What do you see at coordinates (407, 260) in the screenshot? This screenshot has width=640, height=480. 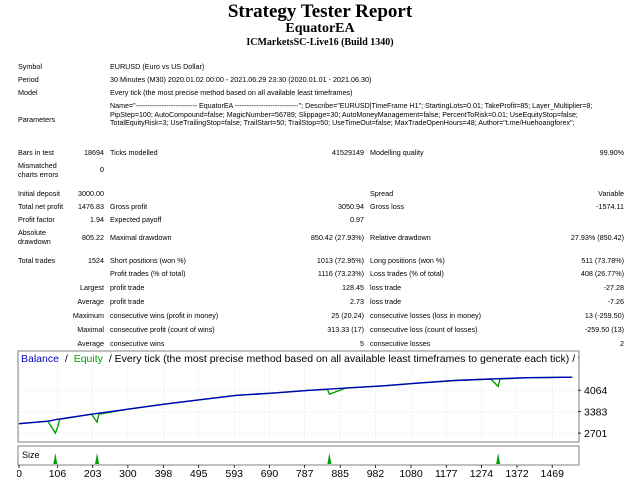 I see `long-positions-label: Long positions (won %)` at bounding box center [407, 260].